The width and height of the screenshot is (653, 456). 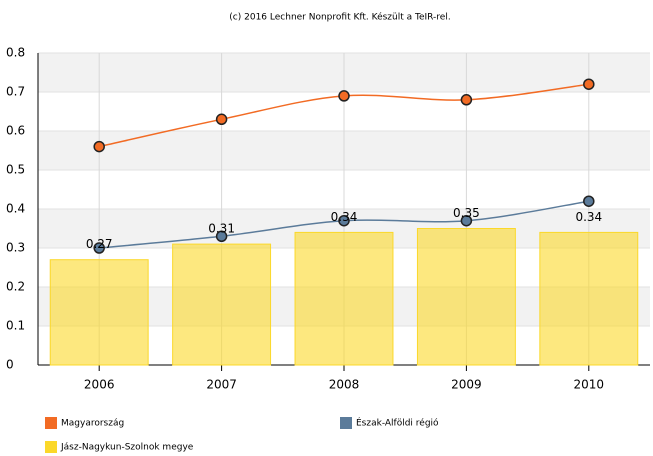 What do you see at coordinates (127, 448) in the screenshot?
I see `legend-label: Jász-Nagykun-Szolnok megye` at bounding box center [127, 448].